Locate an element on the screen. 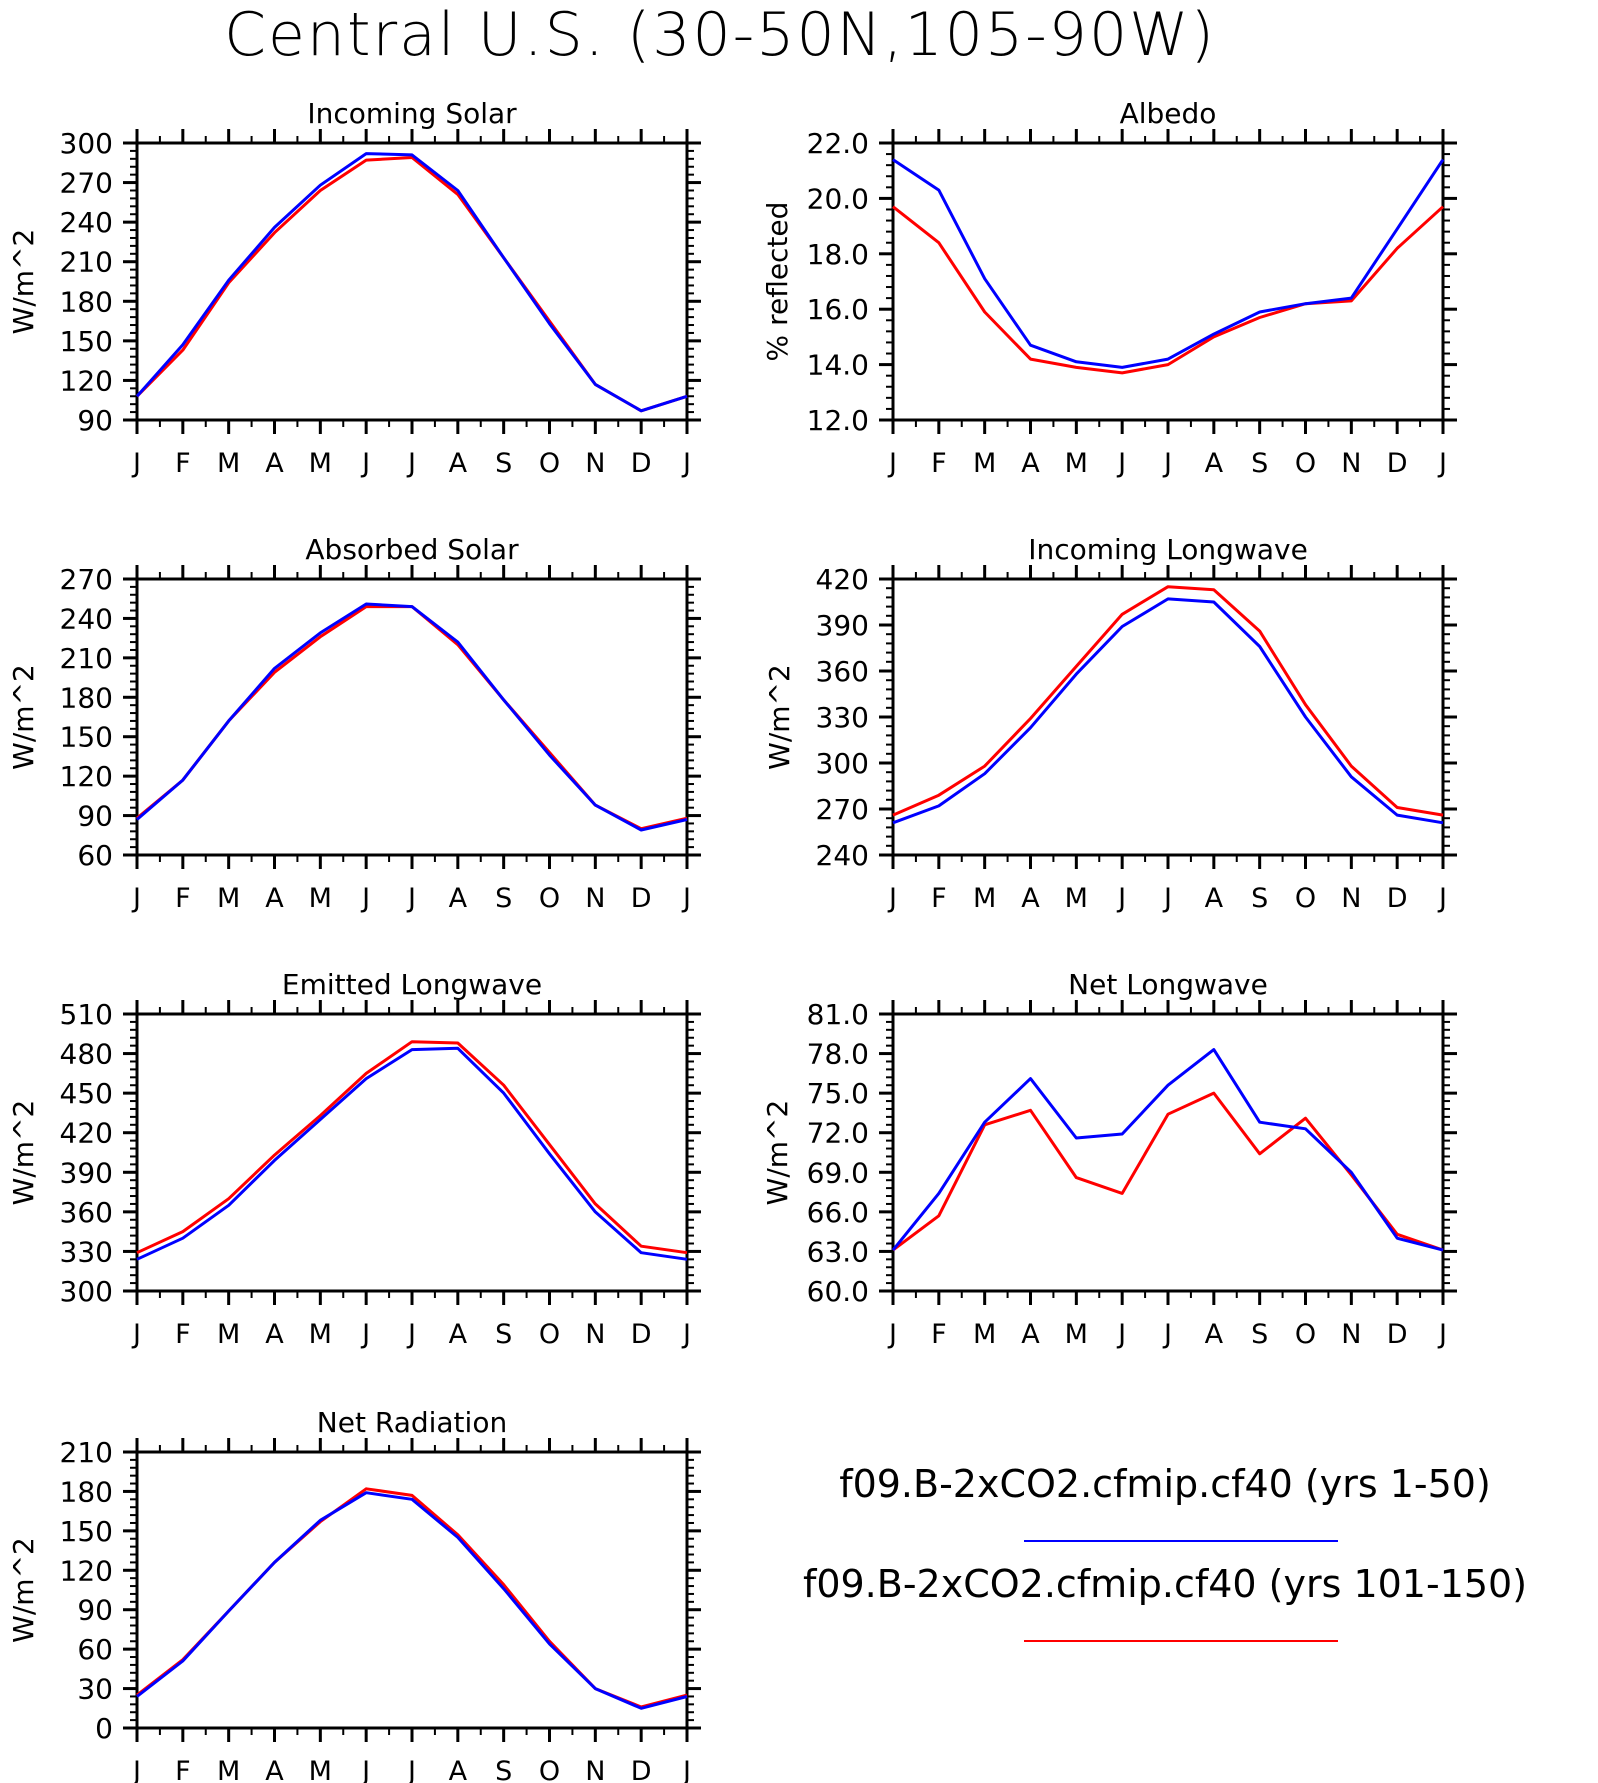 The width and height of the screenshot is (1598, 1783). y-tick-label: 75.0 is located at coordinates (838, 1093).